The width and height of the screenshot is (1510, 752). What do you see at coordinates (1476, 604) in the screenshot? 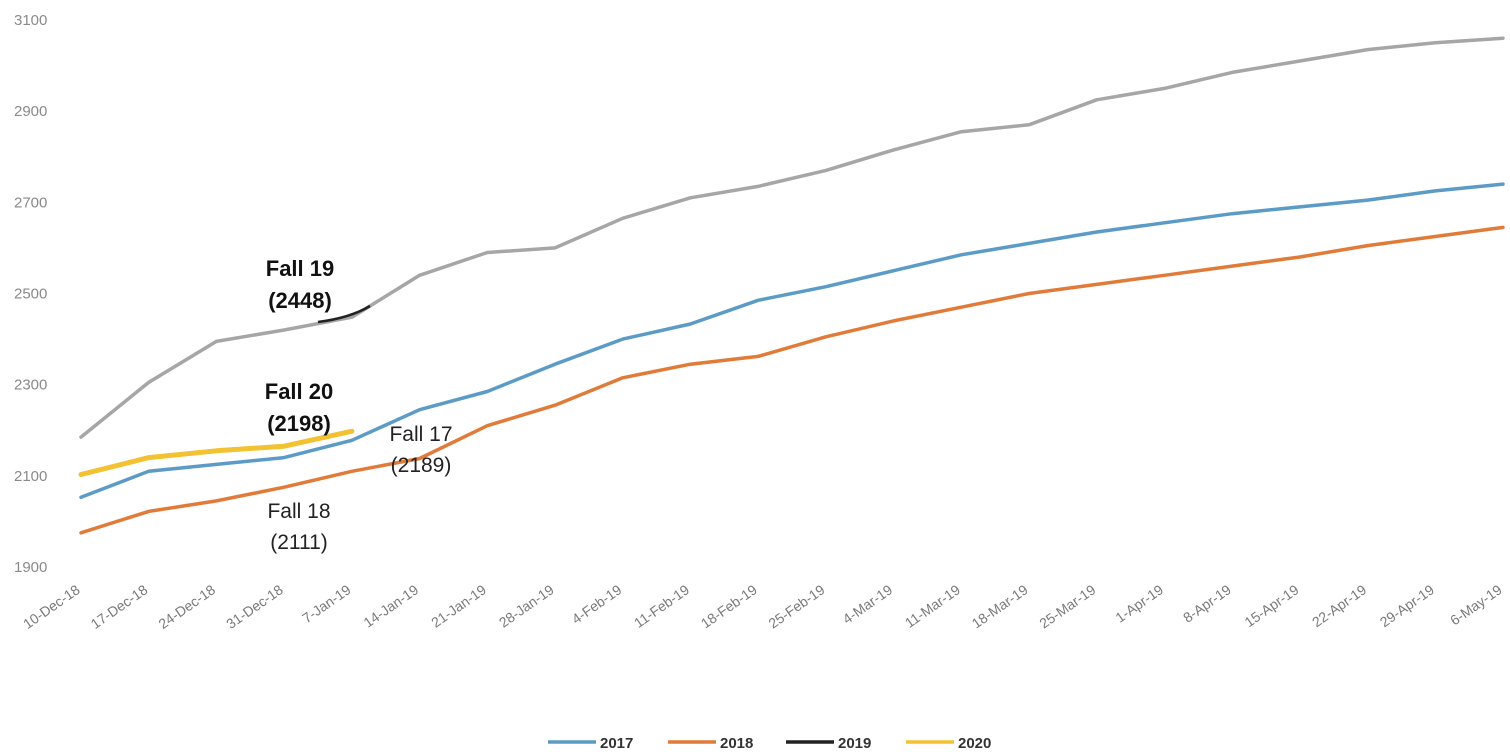
I see `x-tick-label: 6-May-19` at bounding box center [1476, 604].